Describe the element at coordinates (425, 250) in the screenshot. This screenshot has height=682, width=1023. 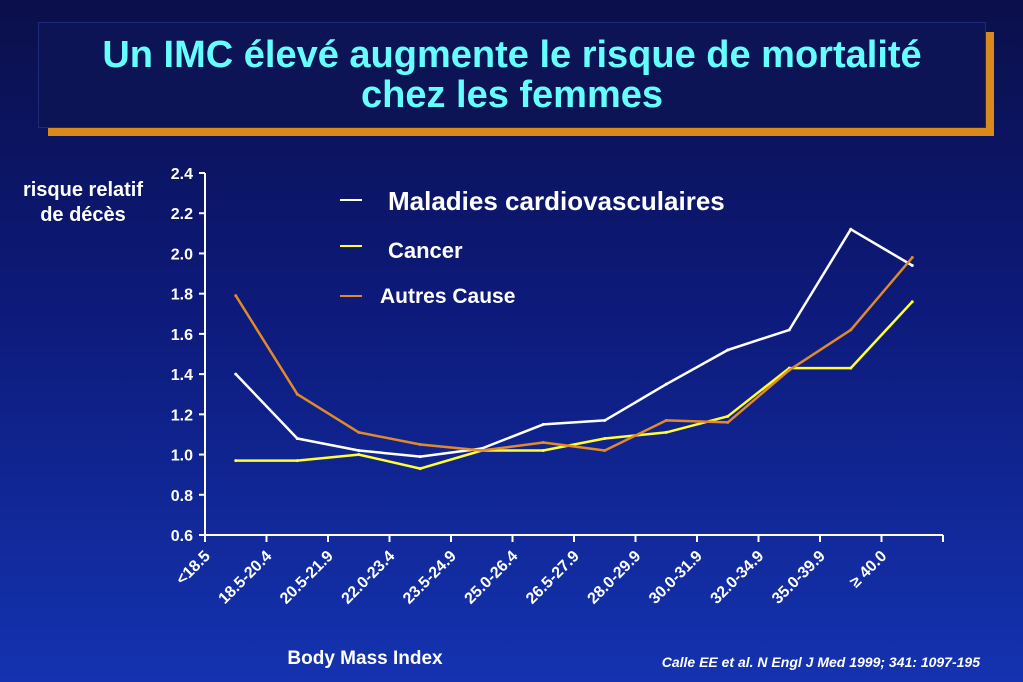
I see `legend-label: Cancer` at that location.